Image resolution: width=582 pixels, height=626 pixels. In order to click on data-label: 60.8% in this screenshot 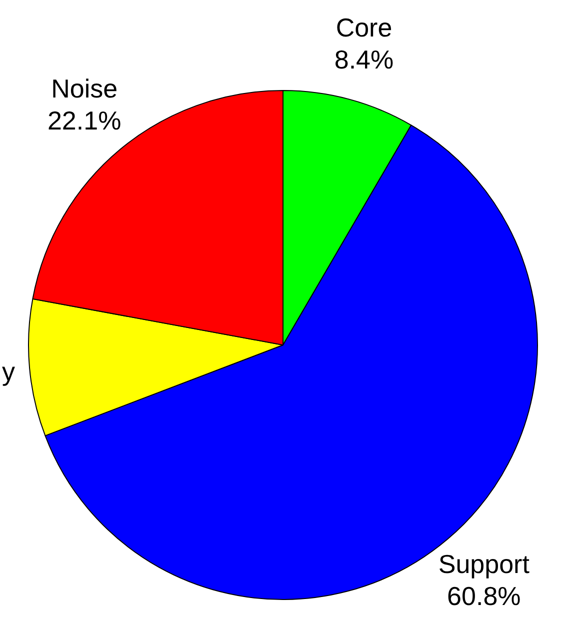, I will do `click(484, 595)`.